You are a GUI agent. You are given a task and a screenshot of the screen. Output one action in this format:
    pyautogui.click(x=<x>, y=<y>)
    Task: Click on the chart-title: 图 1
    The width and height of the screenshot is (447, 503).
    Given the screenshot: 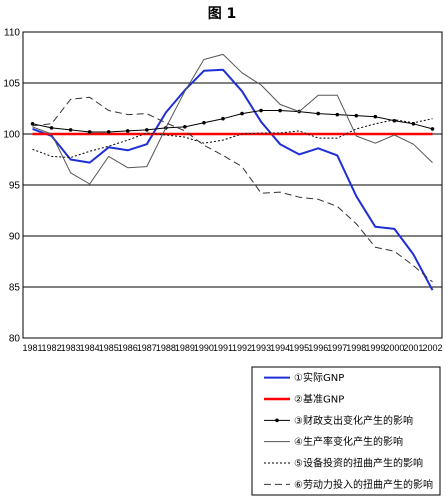 What is the action you would take?
    pyautogui.click(x=222, y=14)
    